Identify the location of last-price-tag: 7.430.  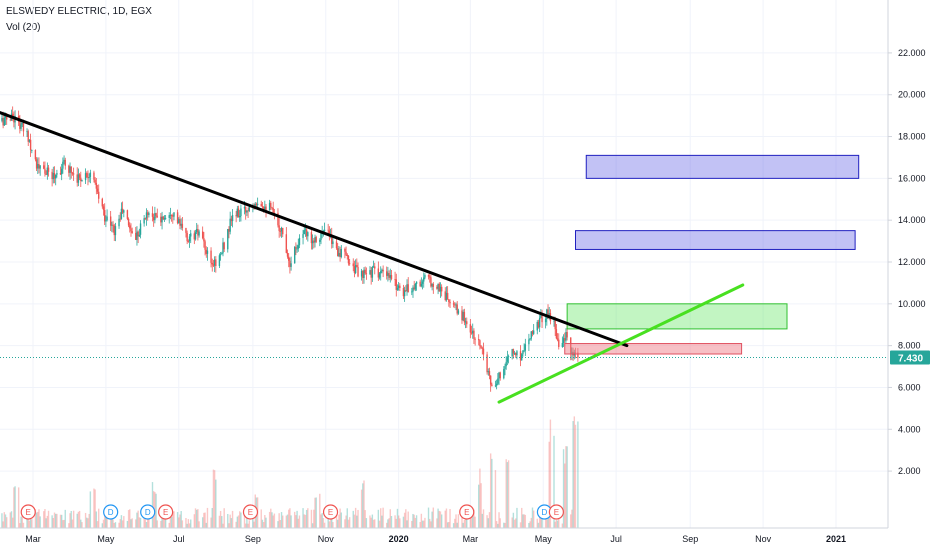
(910, 357).